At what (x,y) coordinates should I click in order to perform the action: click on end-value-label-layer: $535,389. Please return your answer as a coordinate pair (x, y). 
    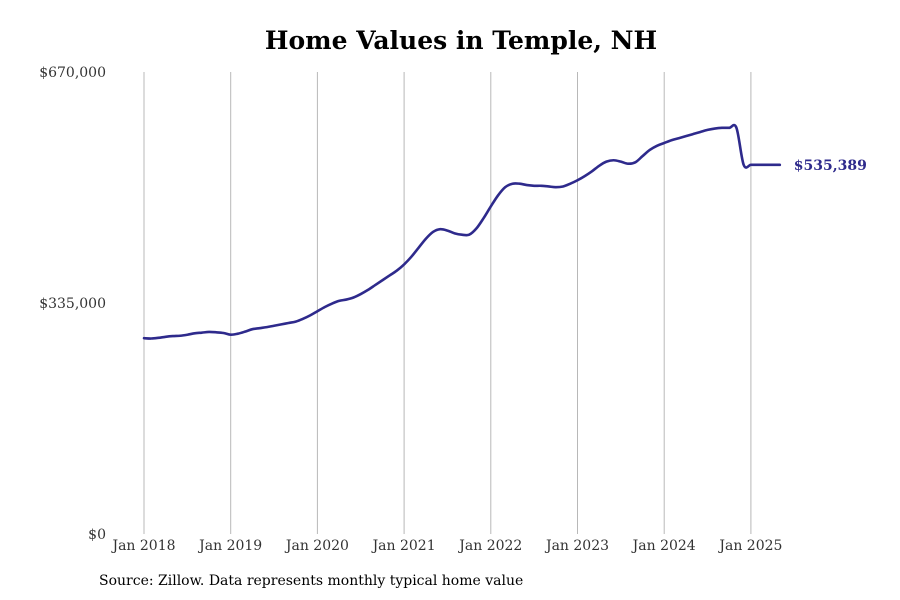
    Looking at the image, I should click on (830, 166).